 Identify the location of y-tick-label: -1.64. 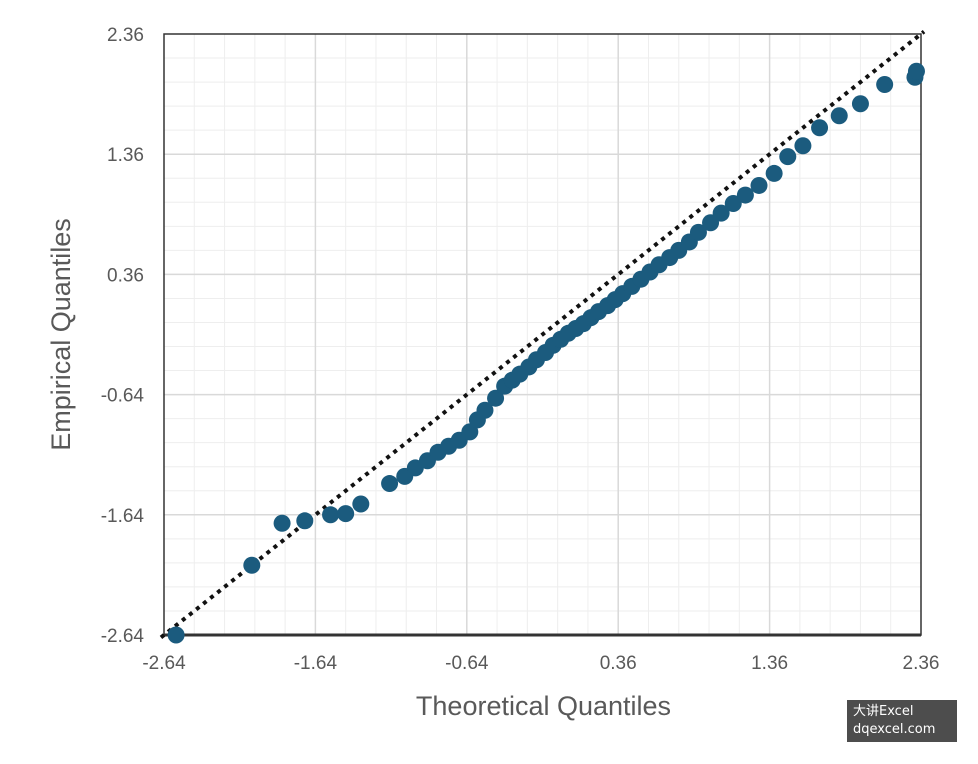
(123, 516).